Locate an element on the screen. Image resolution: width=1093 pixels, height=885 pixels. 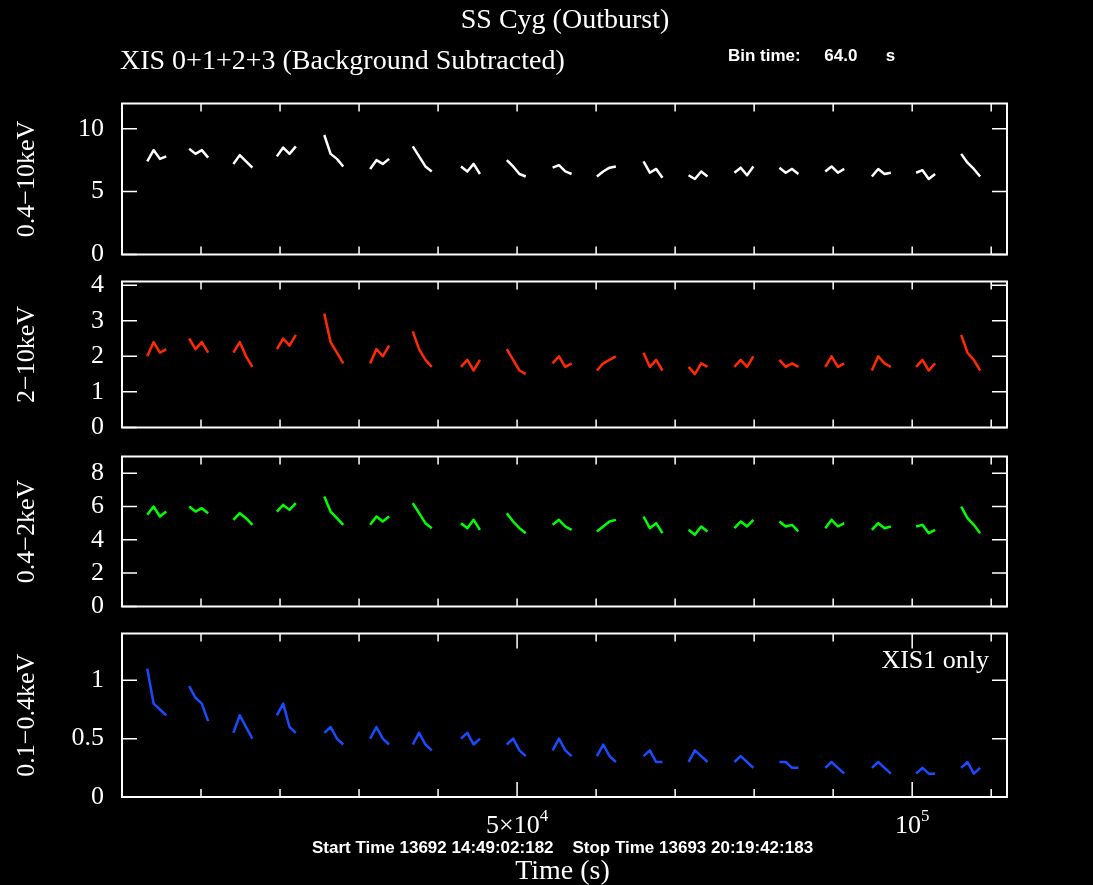
y-tick-label: 5 is located at coordinates (97, 190).